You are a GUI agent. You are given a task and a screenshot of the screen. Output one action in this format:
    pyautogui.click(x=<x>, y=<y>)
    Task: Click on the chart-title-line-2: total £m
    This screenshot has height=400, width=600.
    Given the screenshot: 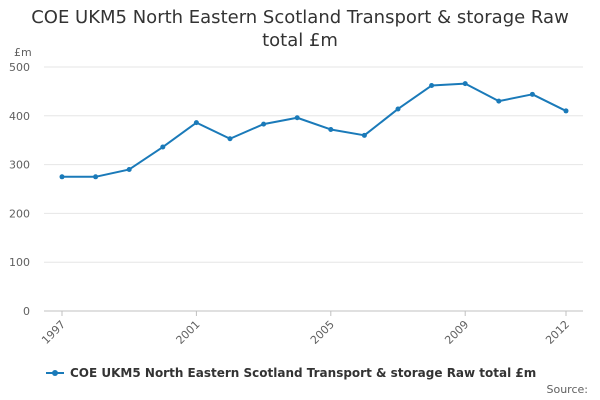 What is the action you would take?
    pyautogui.click(x=300, y=40)
    